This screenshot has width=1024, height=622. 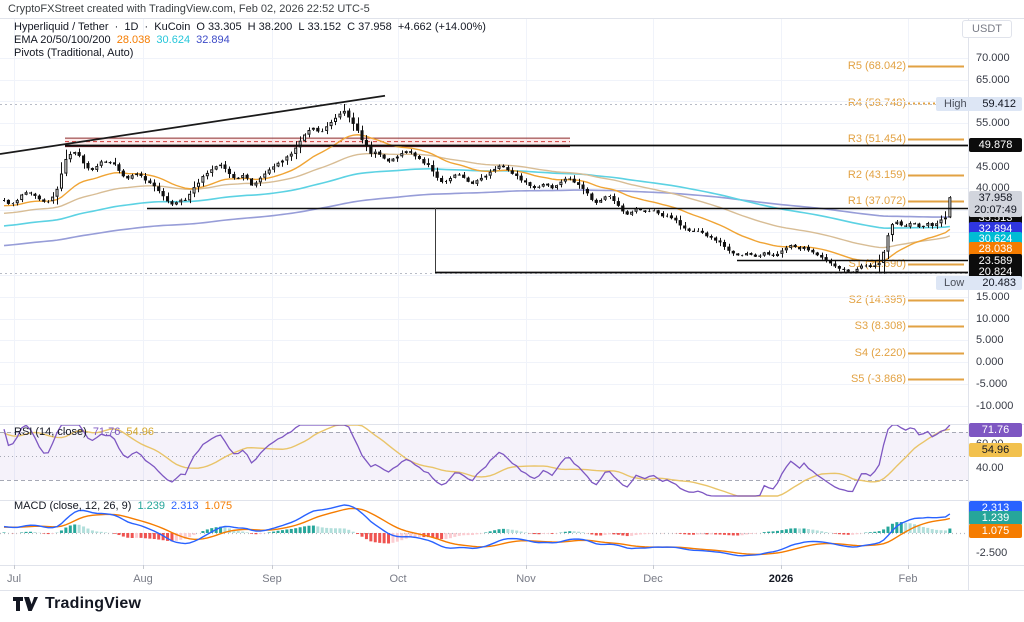 What do you see at coordinates (995, 405) in the screenshot?
I see `price-tick-label: -10.000` at bounding box center [995, 405].